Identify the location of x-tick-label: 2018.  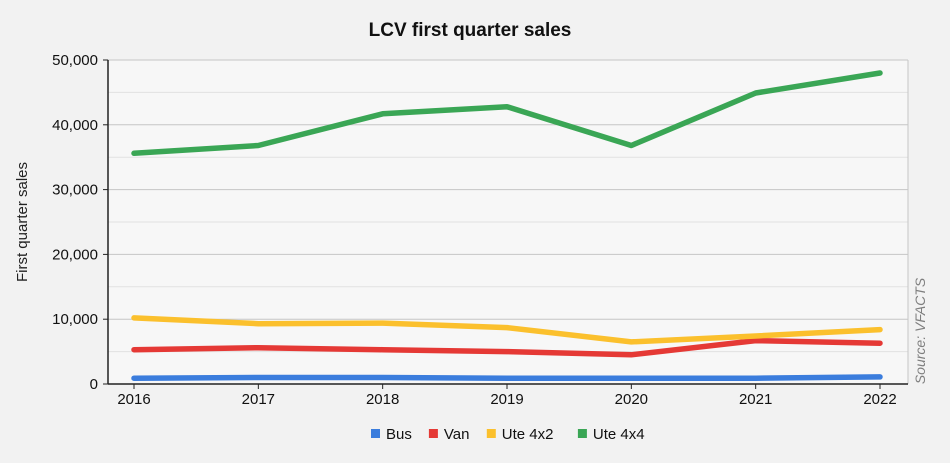
(382, 399).